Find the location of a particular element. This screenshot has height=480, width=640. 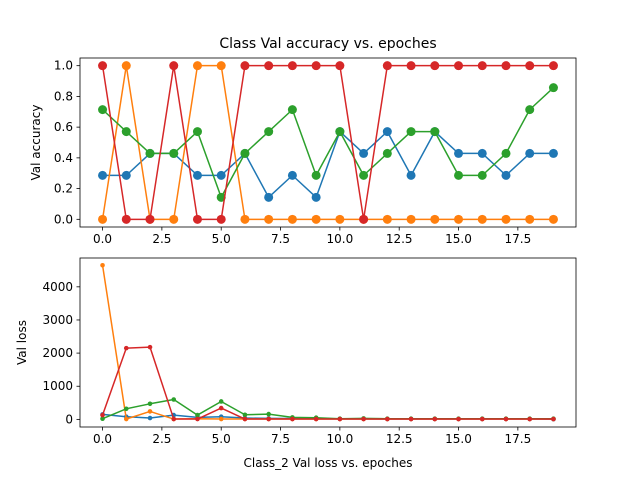

y-tick-label: 0.4 is located at coordinates (63, 158).